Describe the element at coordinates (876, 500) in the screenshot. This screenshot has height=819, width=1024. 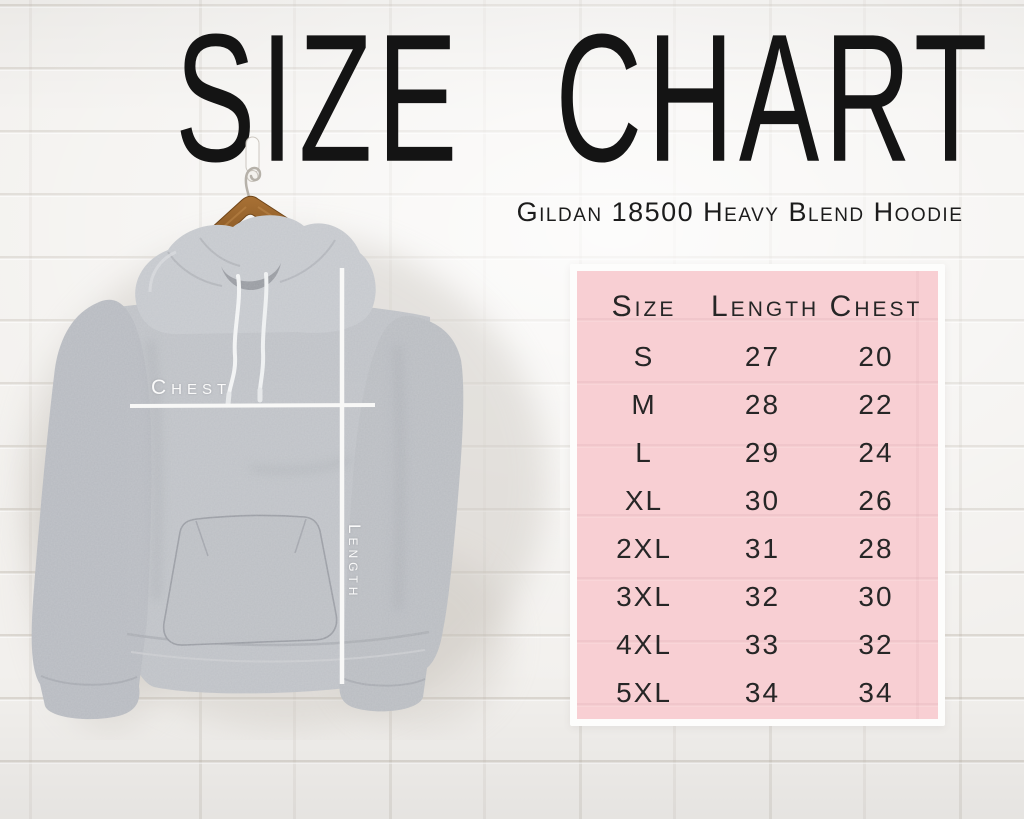
I see `cell-chest: 26` at that location.